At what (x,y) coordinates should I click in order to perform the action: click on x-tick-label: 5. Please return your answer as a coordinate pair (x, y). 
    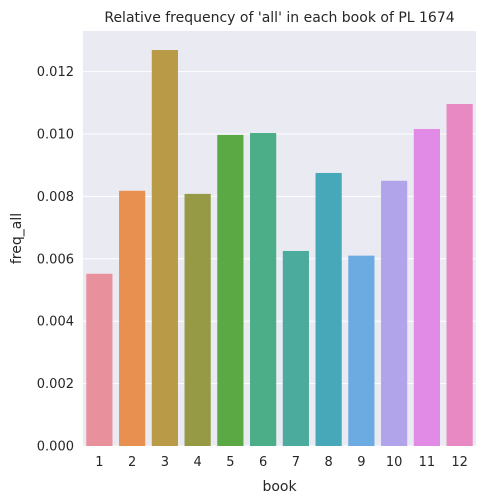
    Looking at the image, I should click on (230, 462).